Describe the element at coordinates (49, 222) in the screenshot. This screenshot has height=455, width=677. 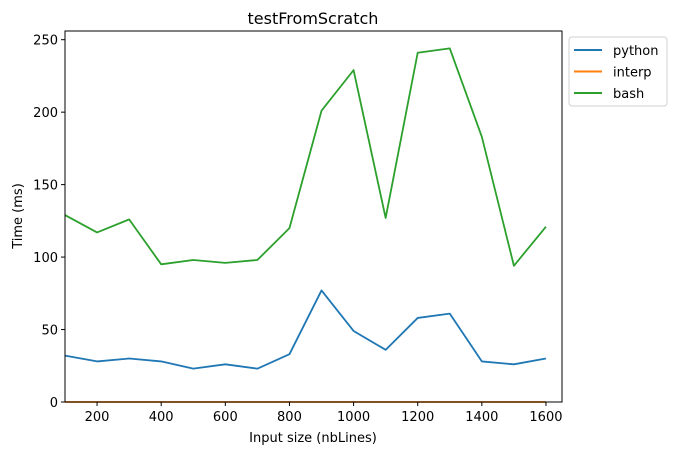
I see `y-axis-ticks: 0 50 100 150 200 250` at that location.